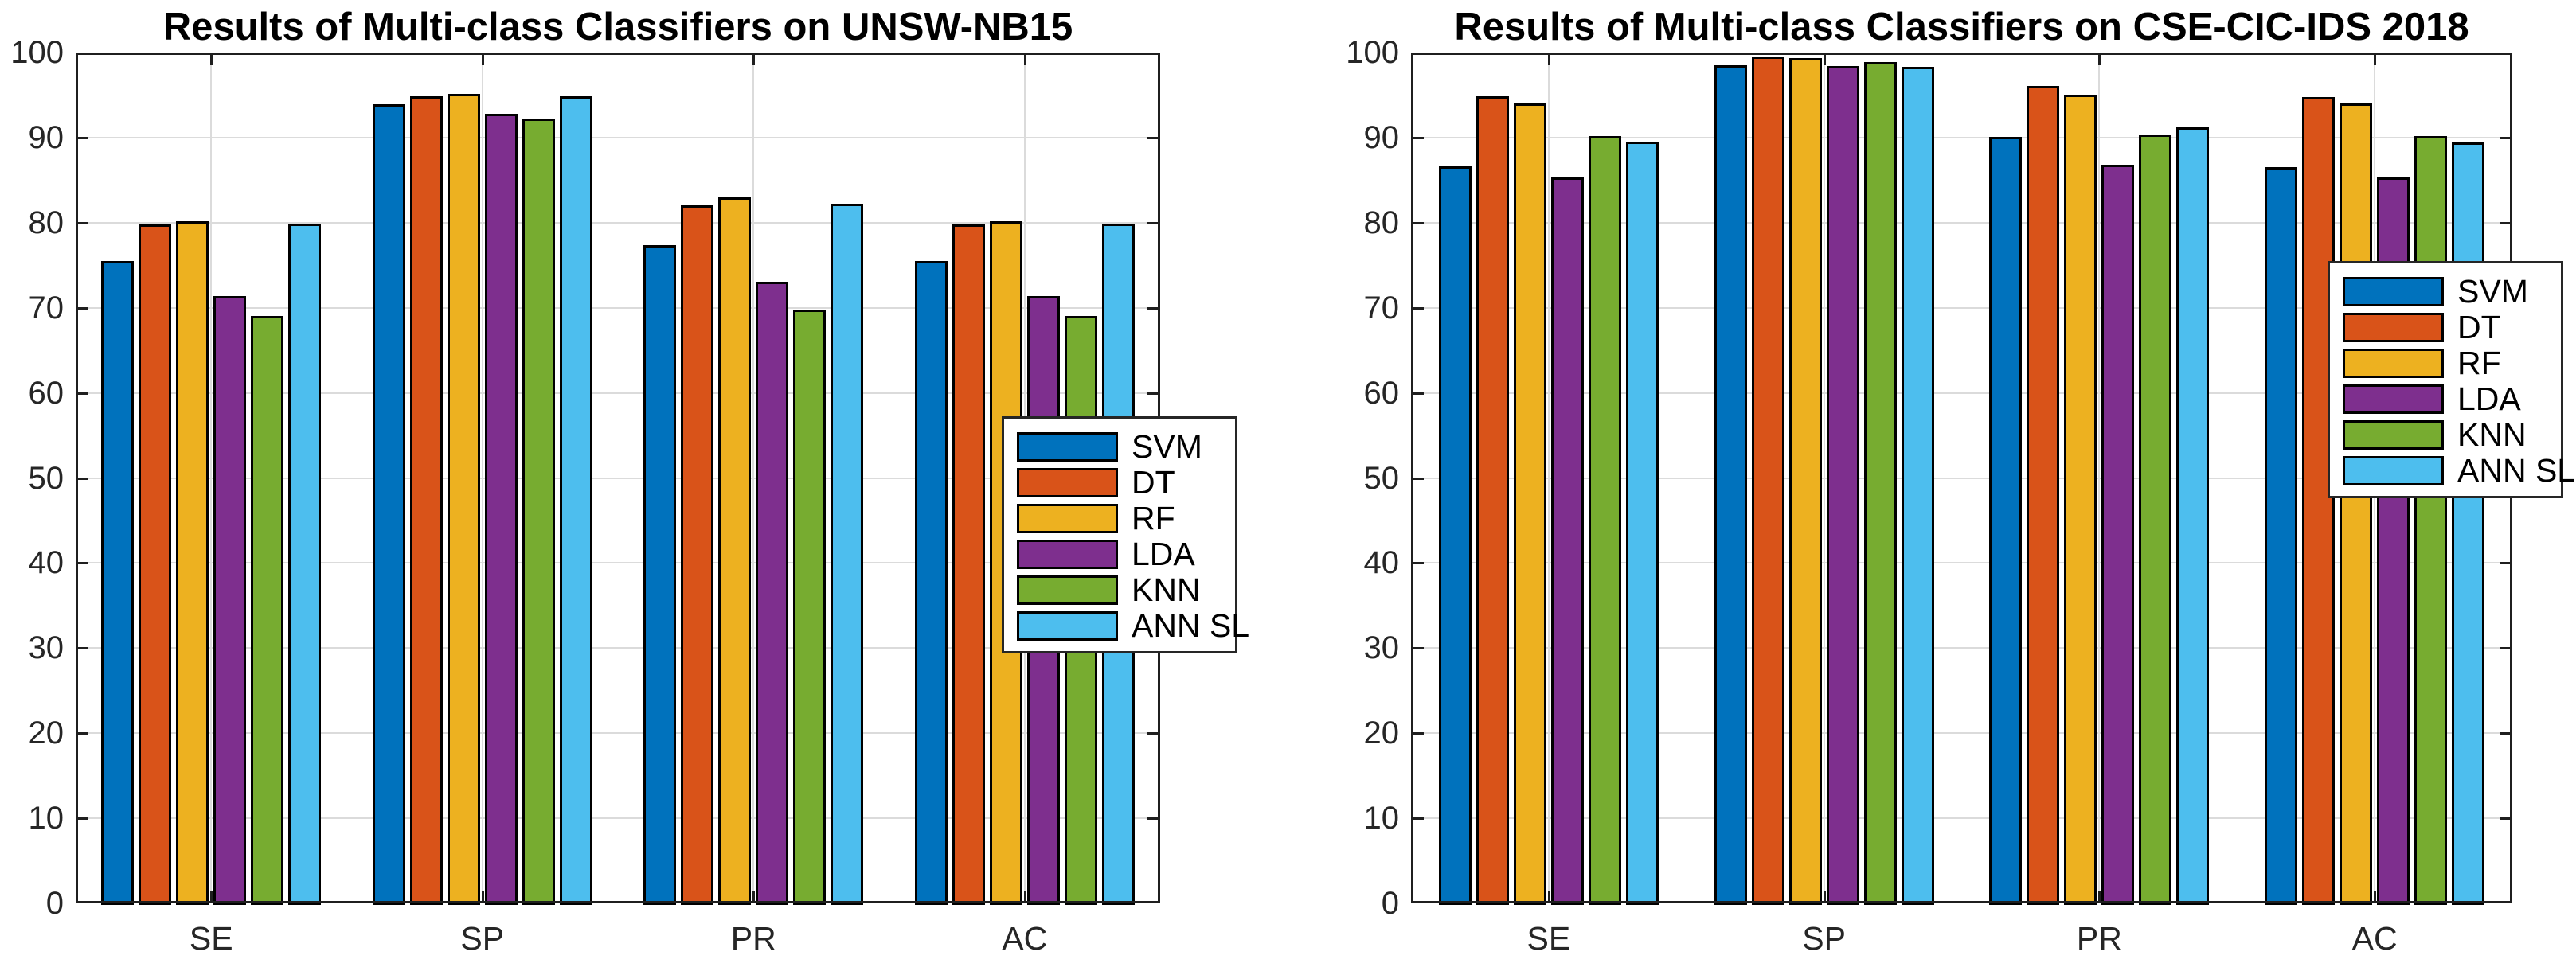  I want to click on bar-SE-LDA, so click(230, 600).